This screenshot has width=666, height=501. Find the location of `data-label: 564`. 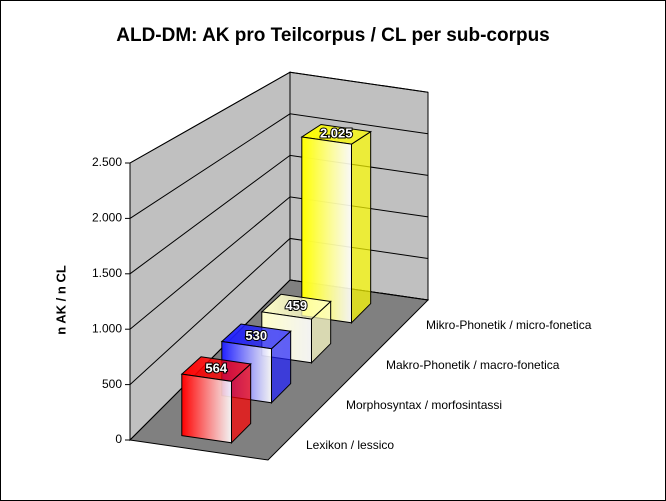

data-label: 564 is located at coordinates (216, 367).